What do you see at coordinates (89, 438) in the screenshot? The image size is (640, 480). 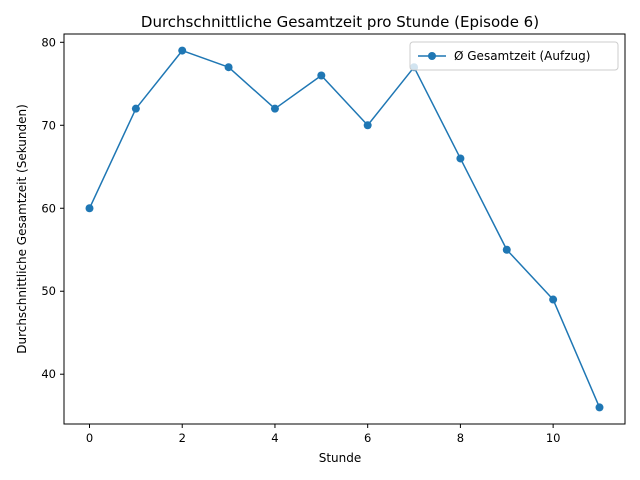 I see `x-tick-label: 0` at bounding box center [89, 438].